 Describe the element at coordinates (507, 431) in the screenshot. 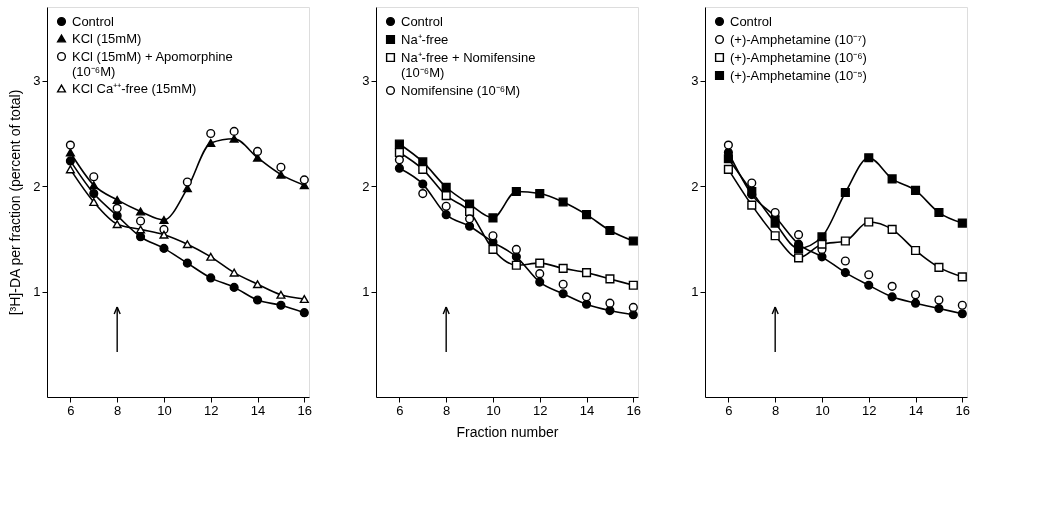

I see `x-axis-title: Fraction number` at that location.